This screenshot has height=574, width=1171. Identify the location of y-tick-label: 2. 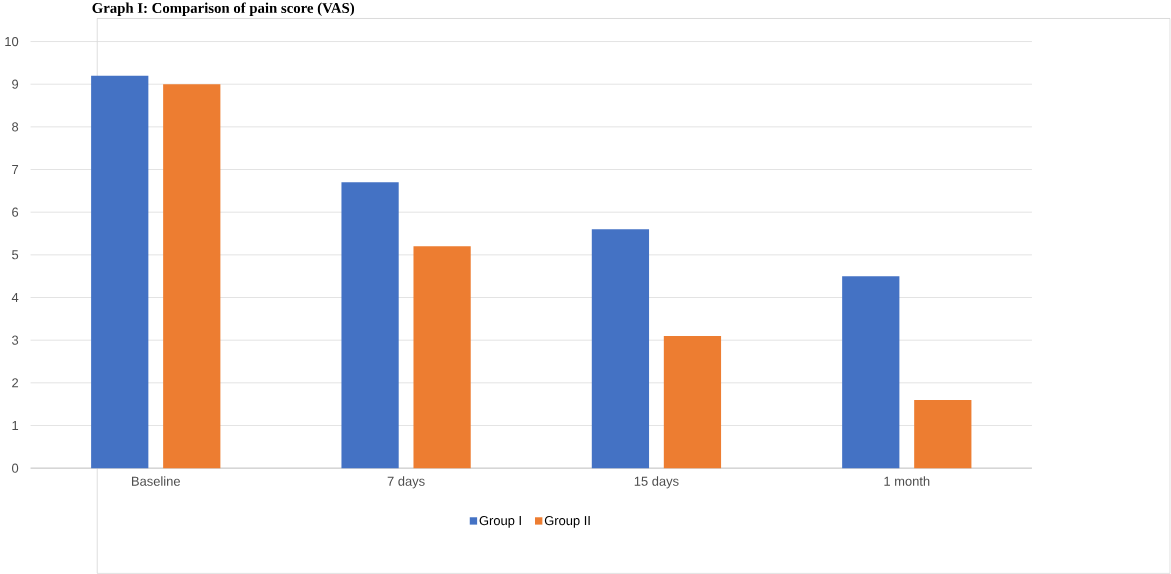
(15, 383).